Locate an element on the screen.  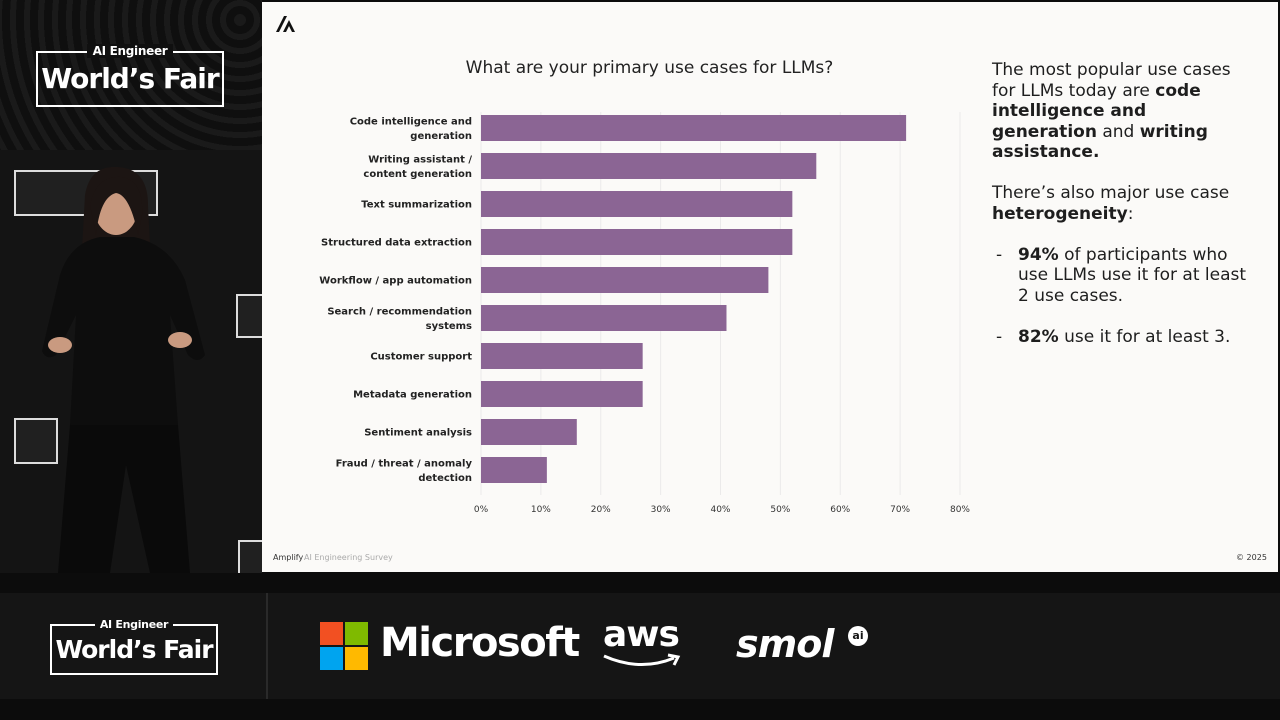
category-label: Search / recommendation systems is located at coordinates (399, 319).